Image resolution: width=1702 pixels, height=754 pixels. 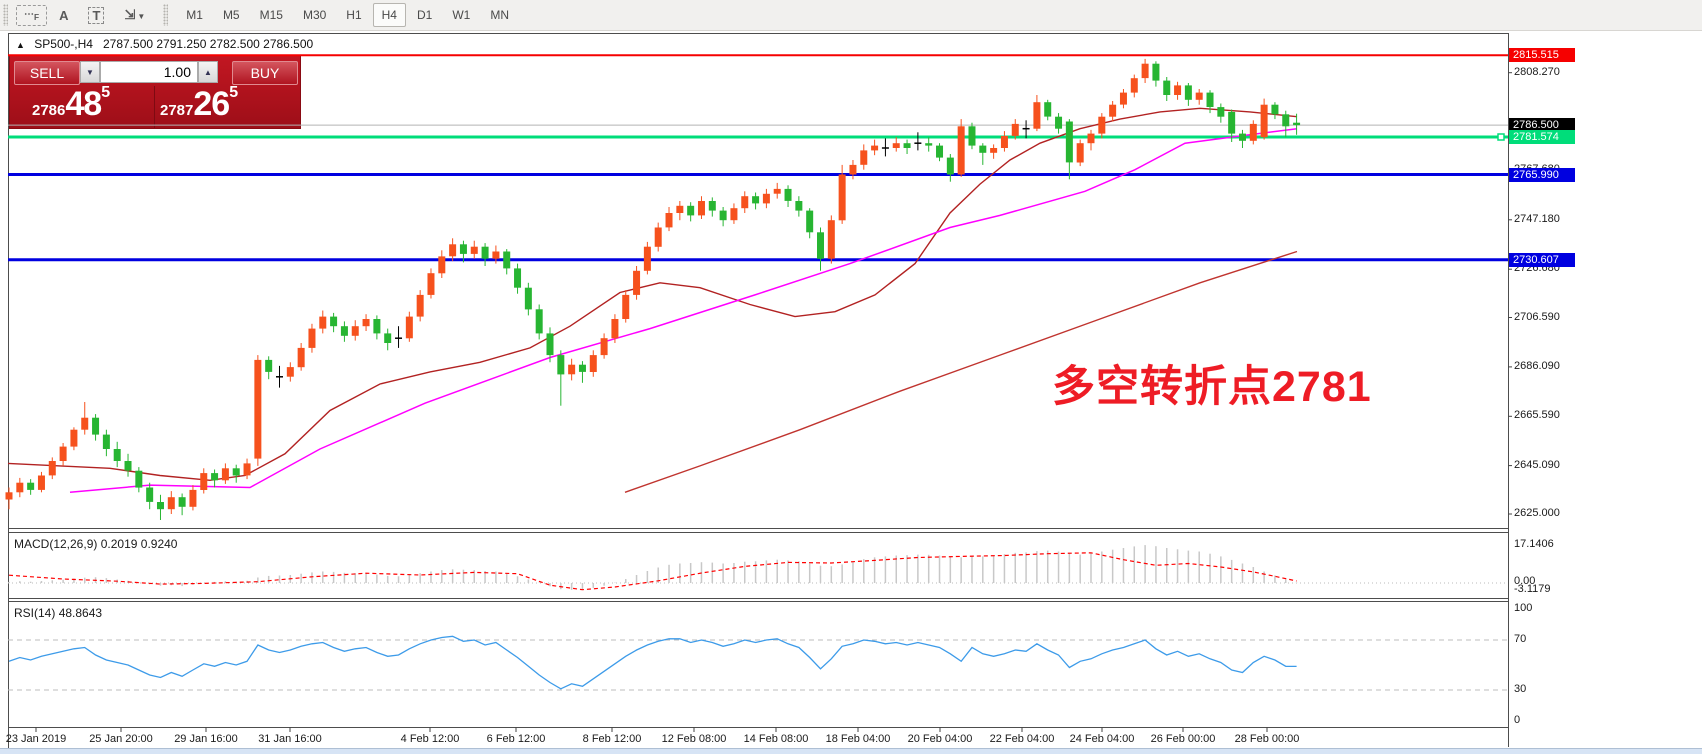 I want to click on timeframe-h1: H1, so click(x=354, y=15).